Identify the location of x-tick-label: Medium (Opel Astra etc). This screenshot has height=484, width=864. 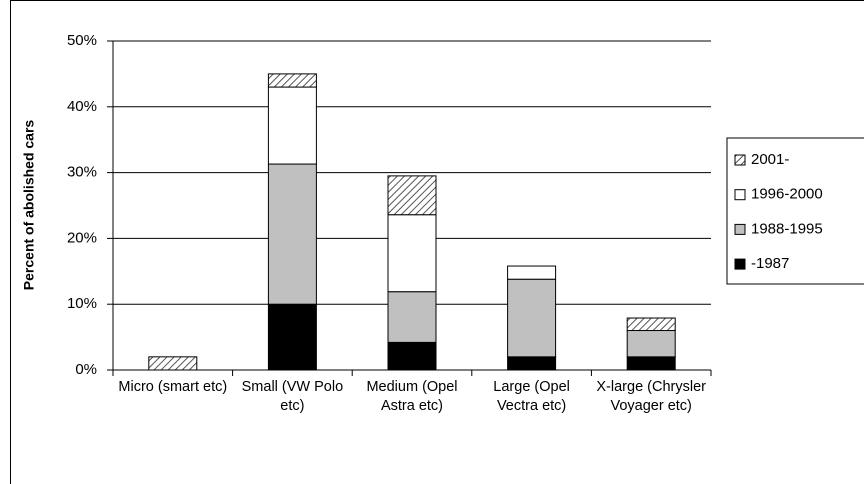
(412, 396).